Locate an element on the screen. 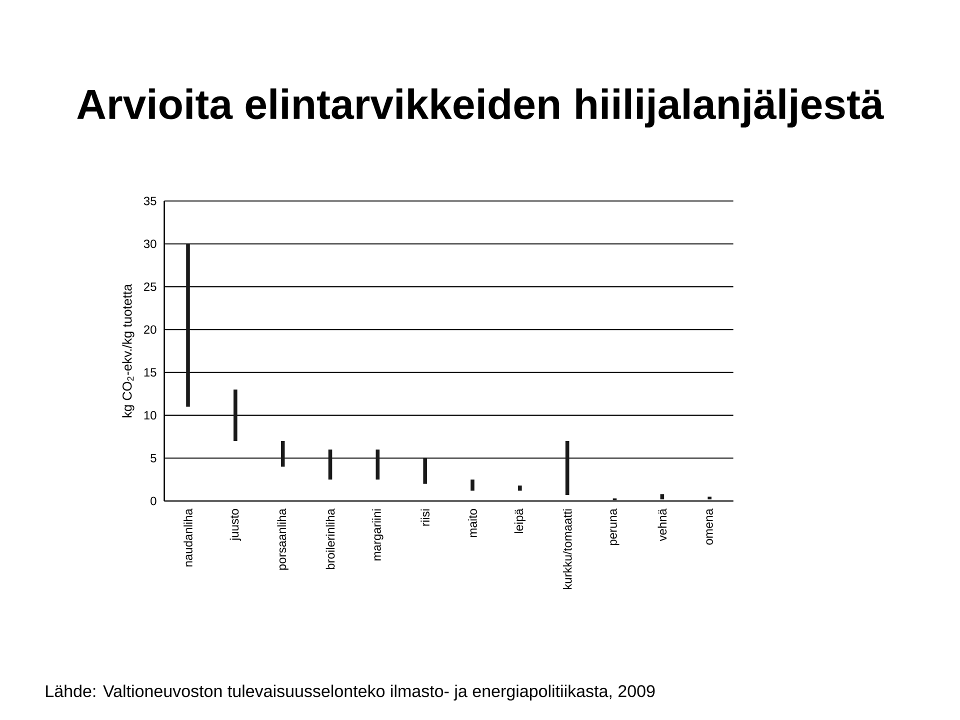  x-tick-label: riisi is located at coordinates (425, 517).